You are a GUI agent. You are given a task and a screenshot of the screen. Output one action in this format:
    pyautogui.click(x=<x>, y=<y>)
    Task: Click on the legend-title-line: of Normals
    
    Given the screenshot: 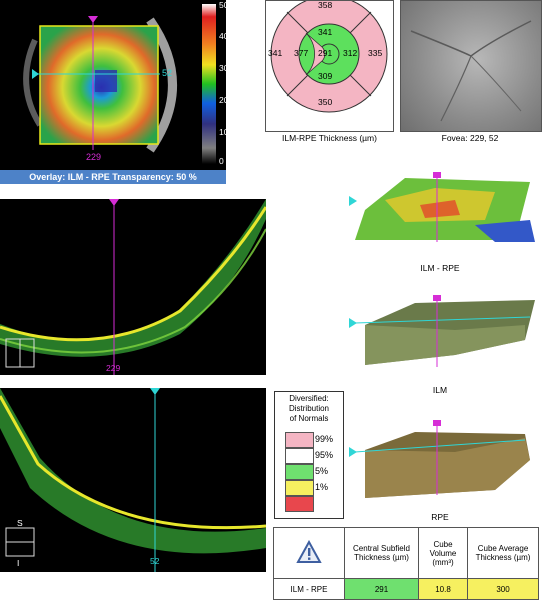 What is the action you would take?
    pyautogui.click(x=309, y=418)
    